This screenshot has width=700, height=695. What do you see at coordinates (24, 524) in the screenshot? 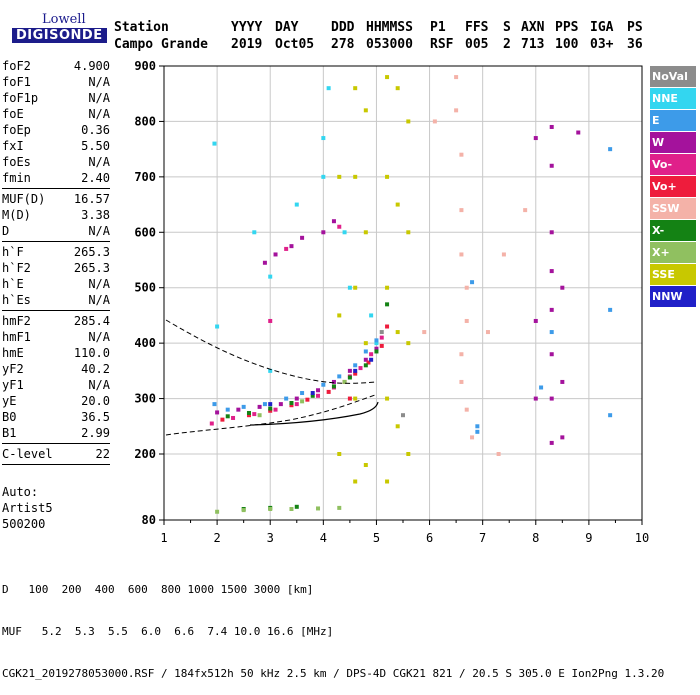
I see `auto-version: 500200` at bounding box center [24, 524].